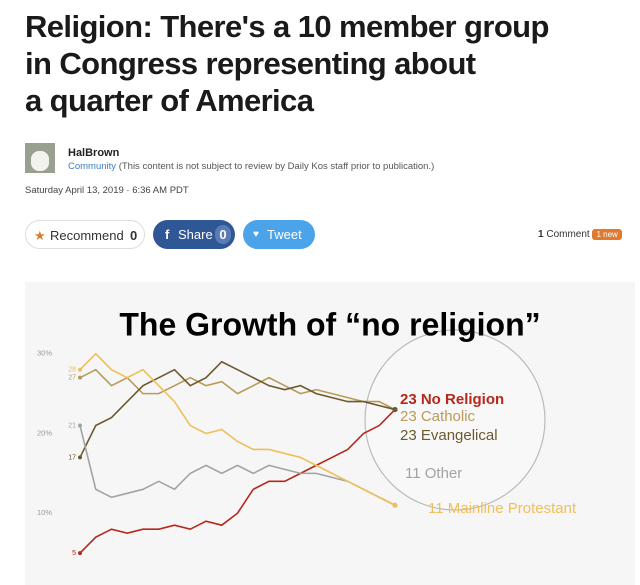 The width and height of the screenshot is (640, 585). Describe the element at coordinates (40, 158) in the screenshot. I see `avatar` at that location.